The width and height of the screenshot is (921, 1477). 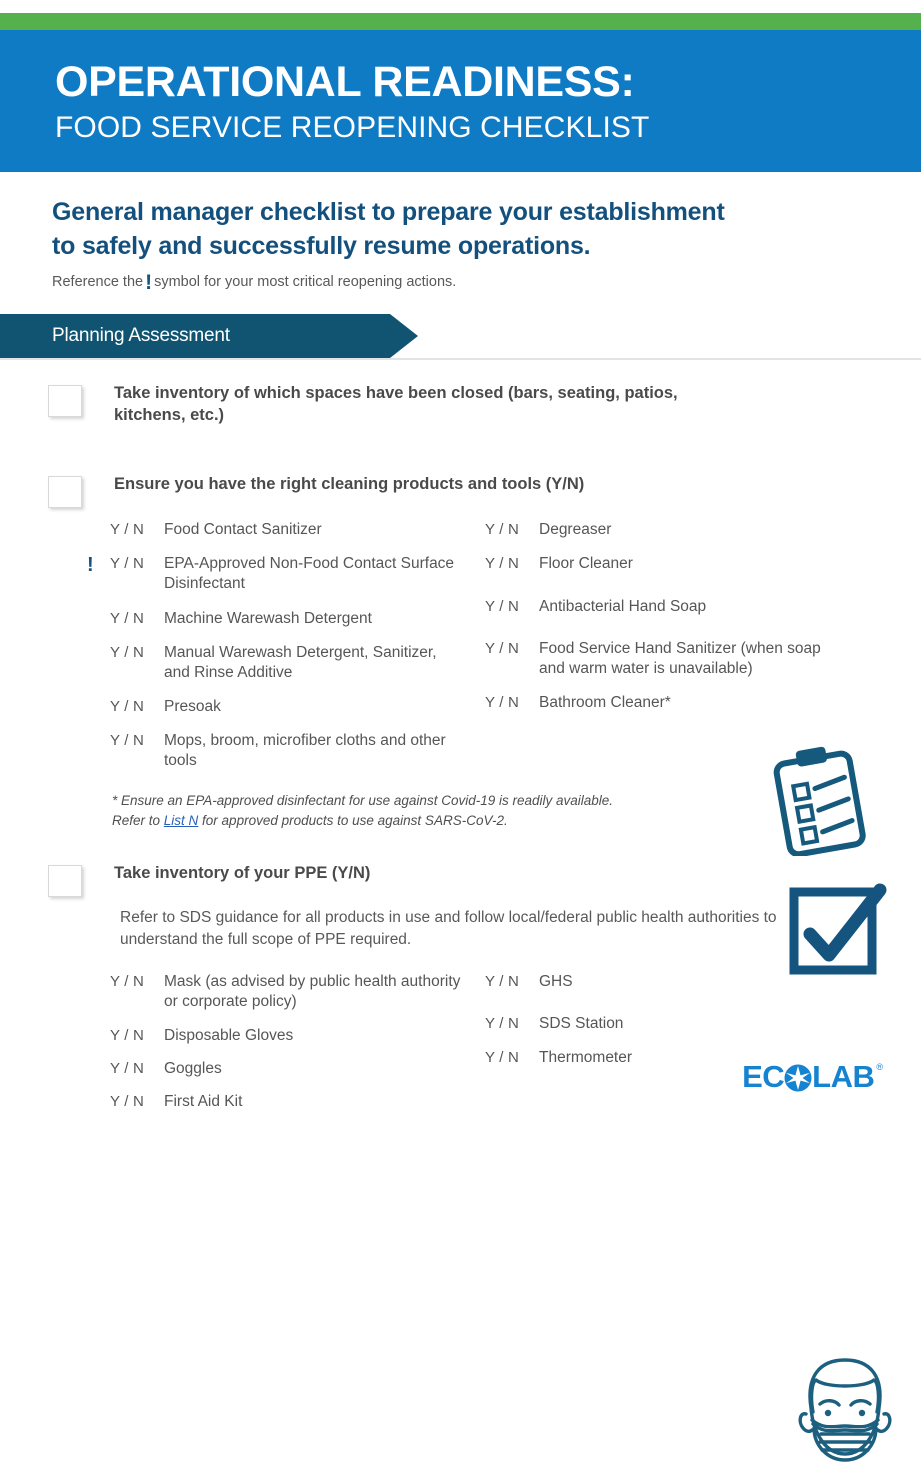 What do you see at coordinates (605, 702) in the screenshot?
I see `yn-item-label: Bathroom Cleaner*` at bounding box center [605, 702].